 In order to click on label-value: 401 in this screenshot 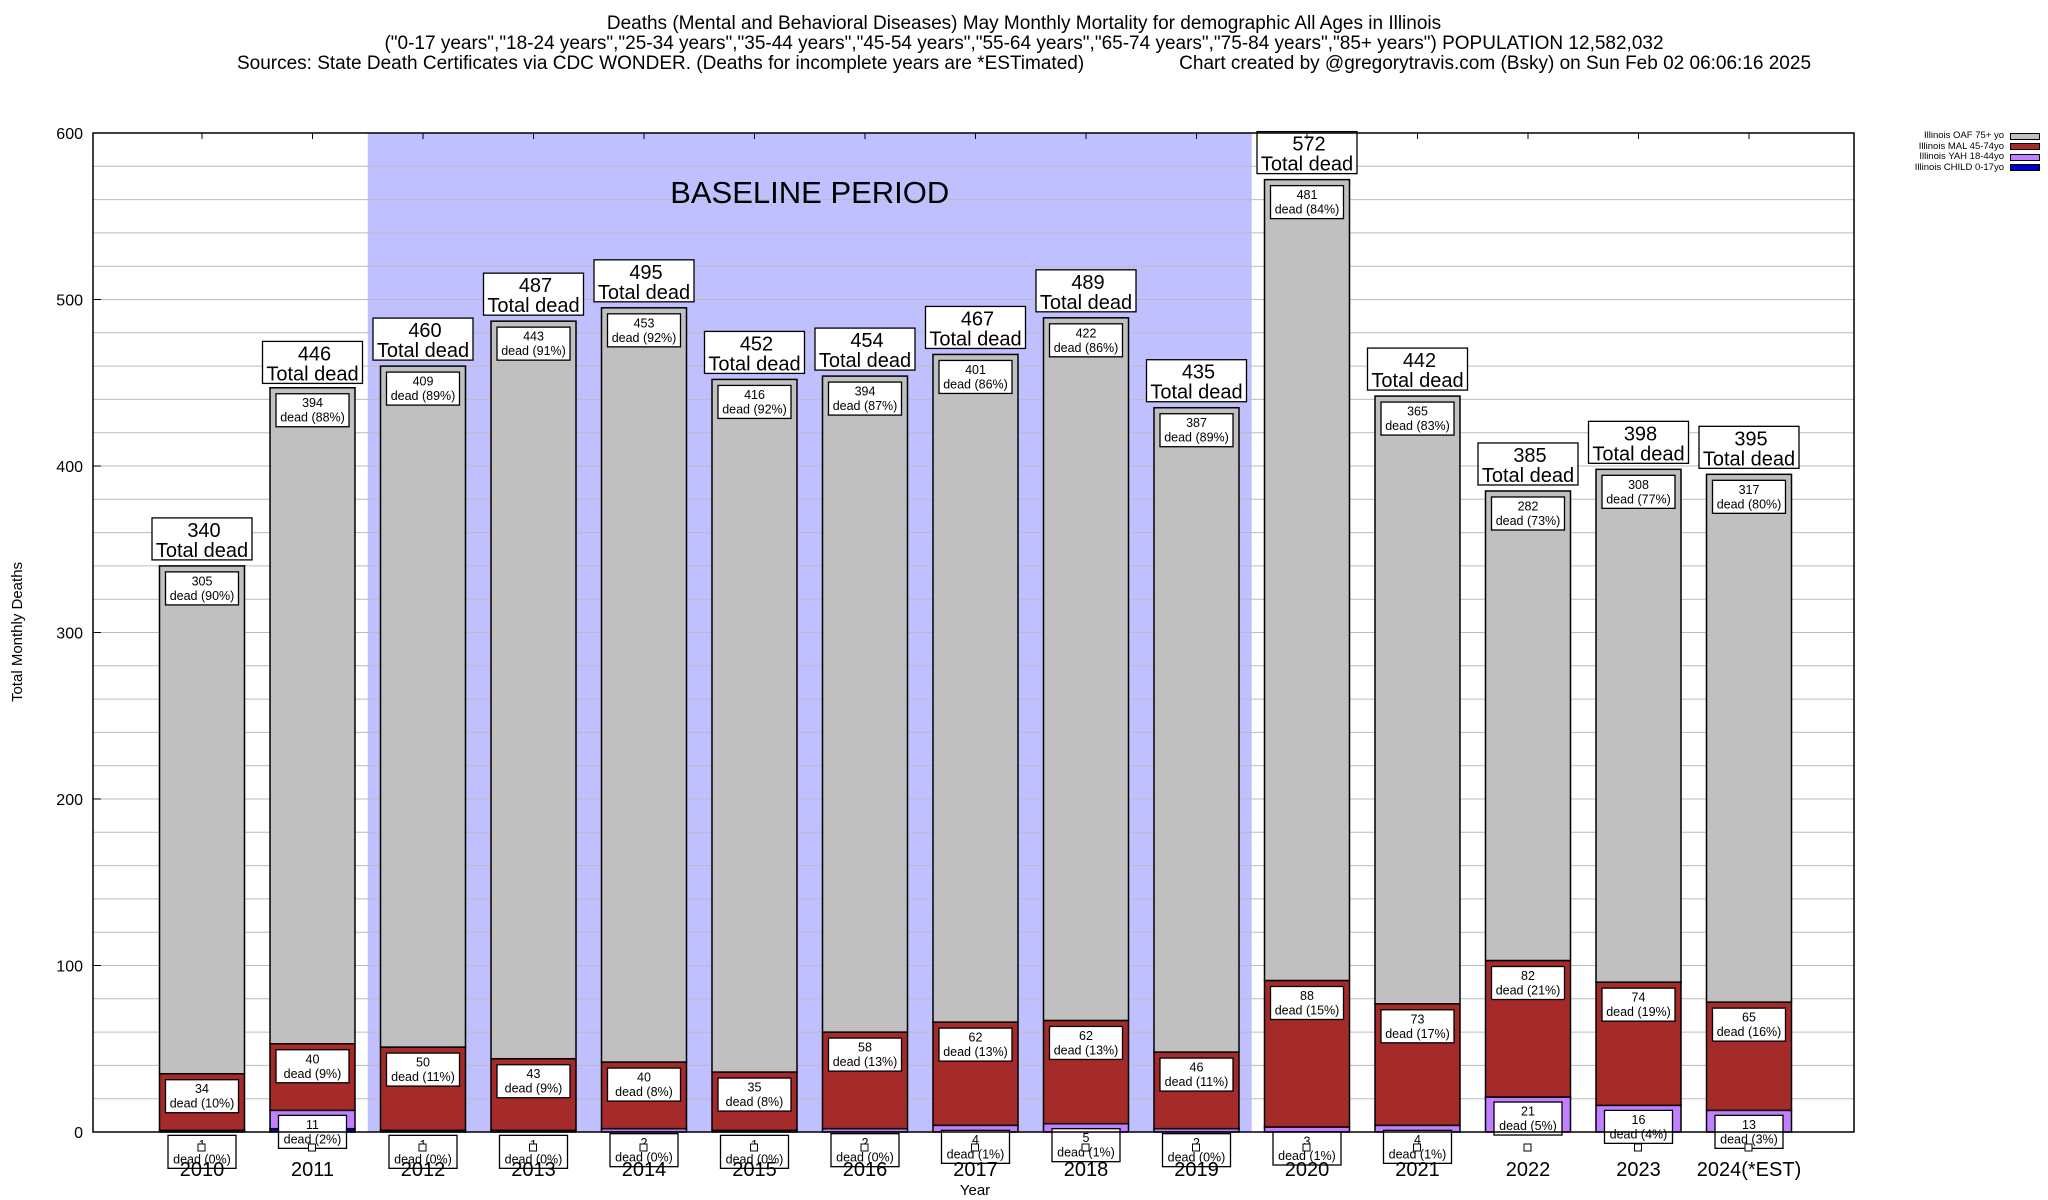, I will do `click(975, 370)`.